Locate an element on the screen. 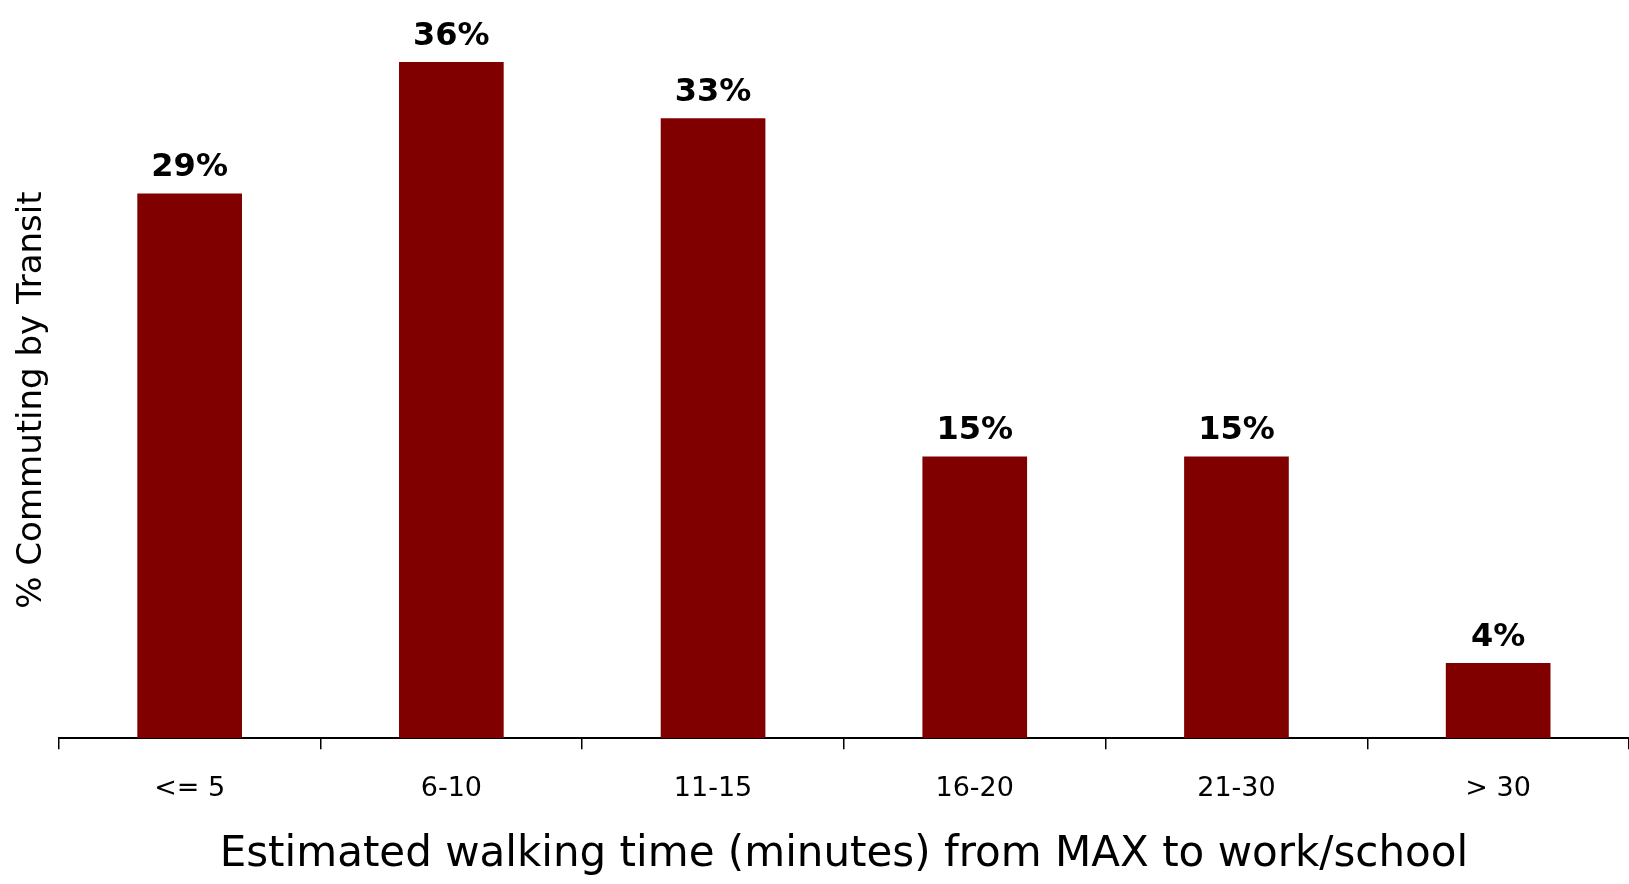  x-tick-label: 21-30 is located at coordinates (1236, 787).